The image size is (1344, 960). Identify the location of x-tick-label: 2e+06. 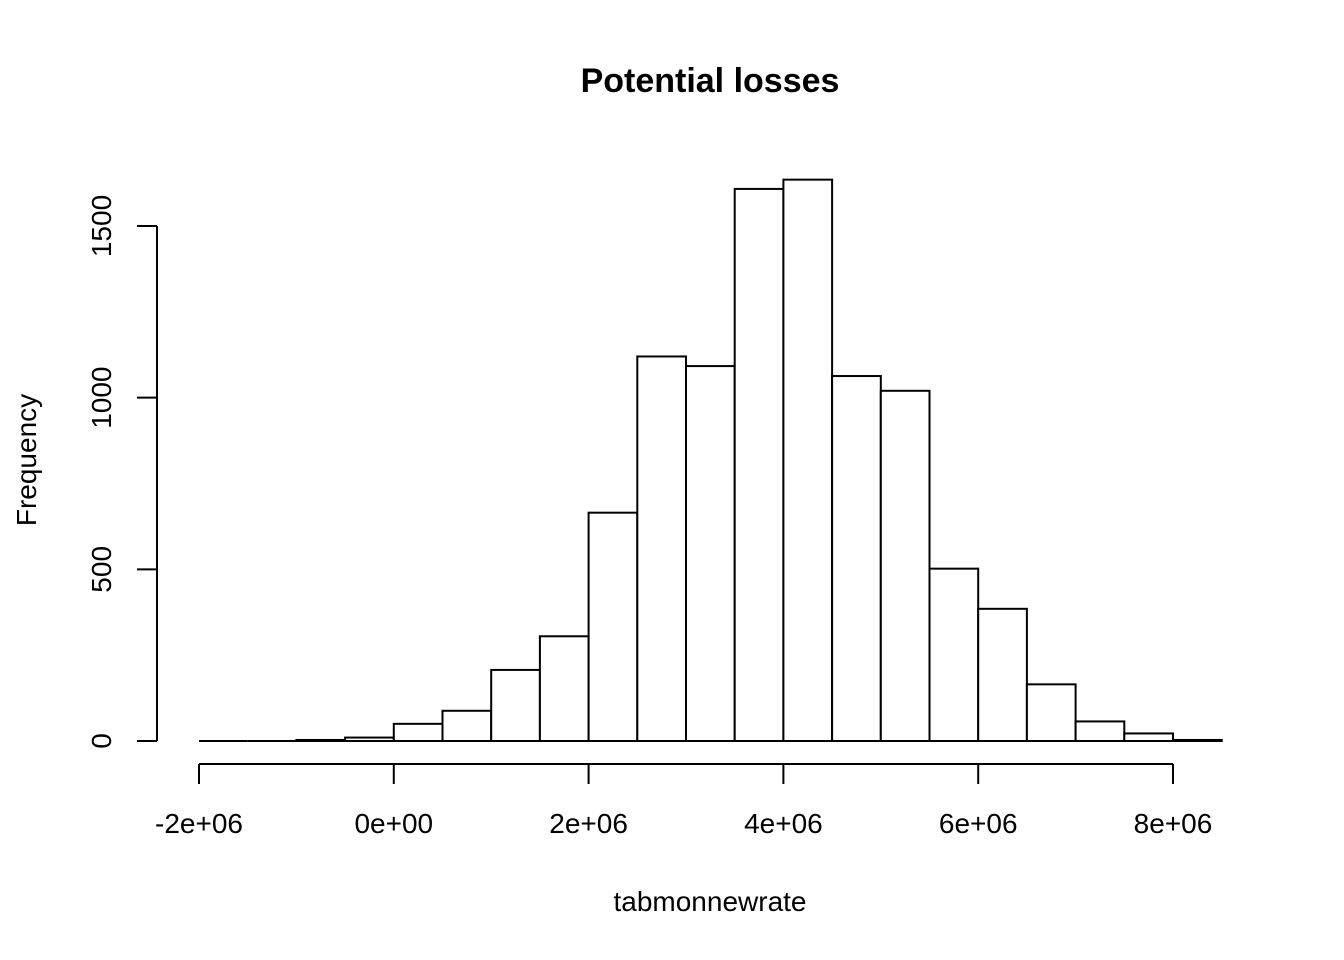
(588, 823).